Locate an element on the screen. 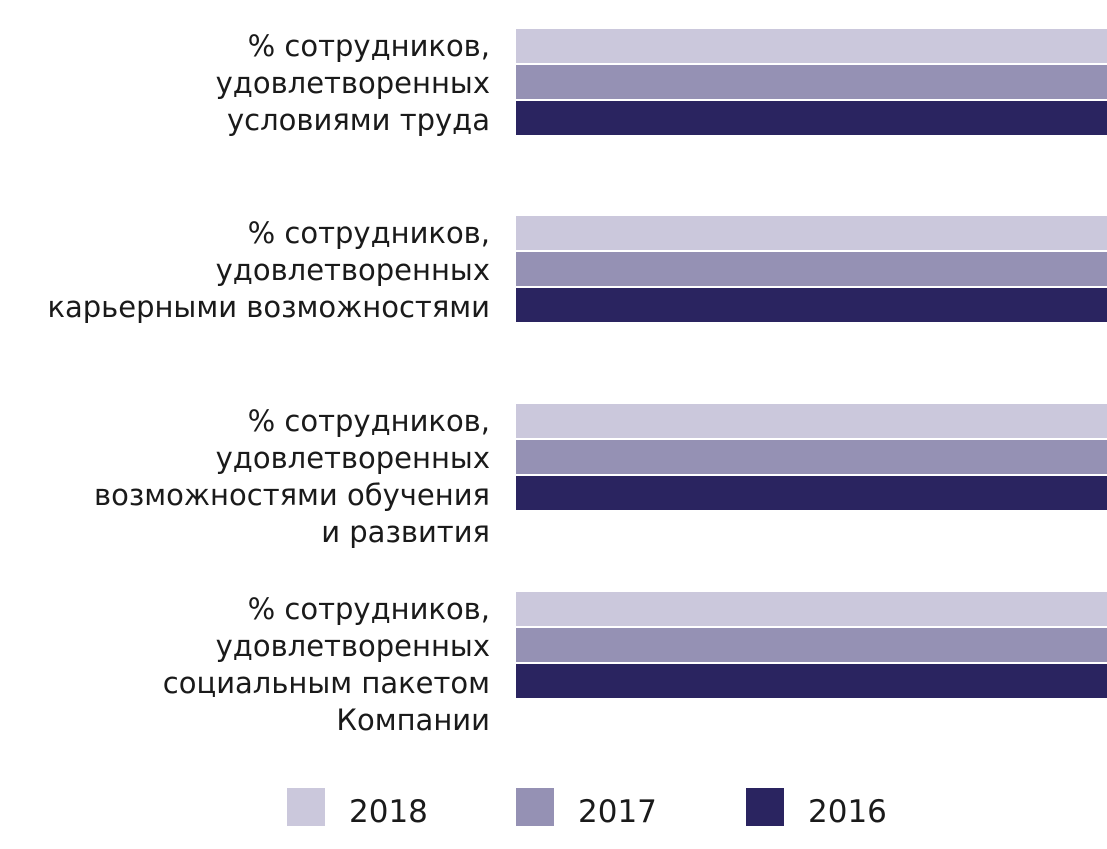  bar-2016-cat4 is located at coordinates (811, 681).